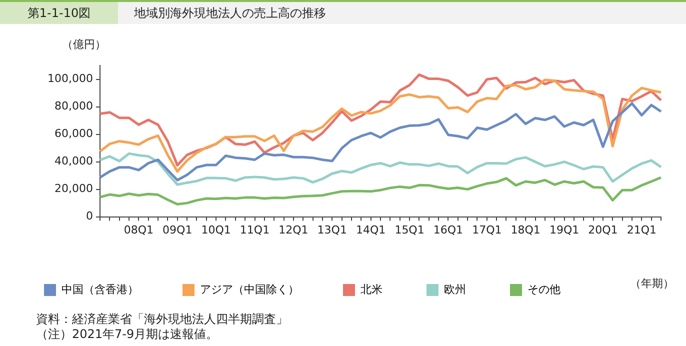  Describe the element at coordinates (487, 229) in the screenshot. I see `x-tick-label: 17Q1` at that location.